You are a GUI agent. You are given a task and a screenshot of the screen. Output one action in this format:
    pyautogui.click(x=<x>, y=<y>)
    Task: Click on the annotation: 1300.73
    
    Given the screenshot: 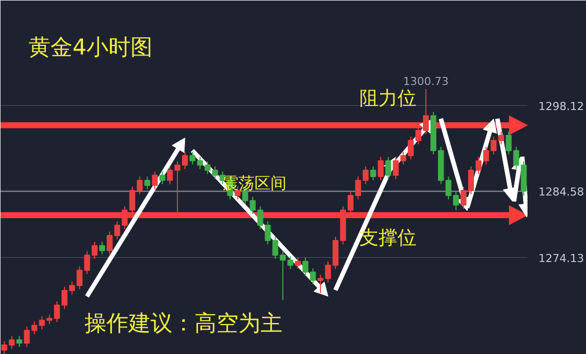 What is the action you would take?
    pyautogui.click(x=426, y=81)
    